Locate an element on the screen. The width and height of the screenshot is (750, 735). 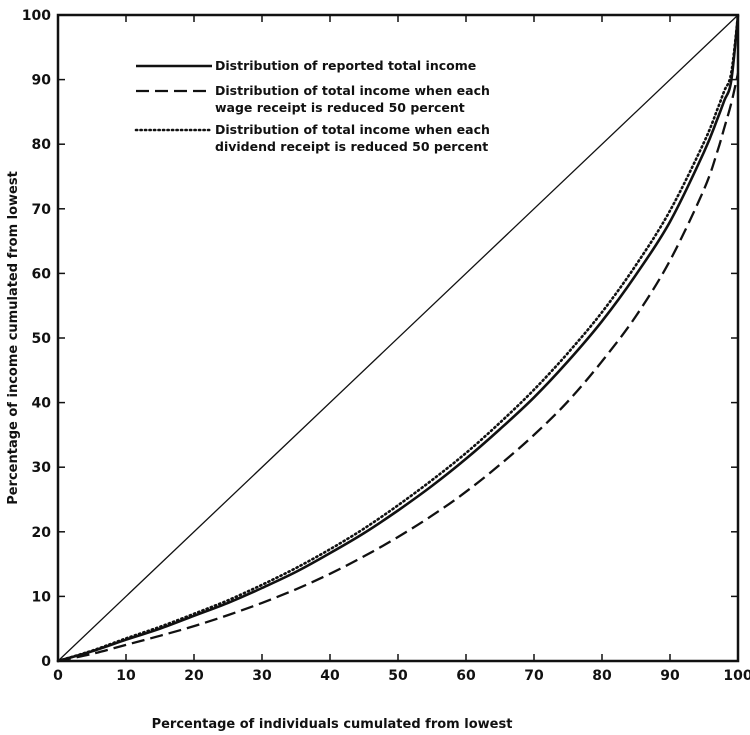
legend-label: dividend receipt is reduced 50 percent is located at coordinates (351, 146).